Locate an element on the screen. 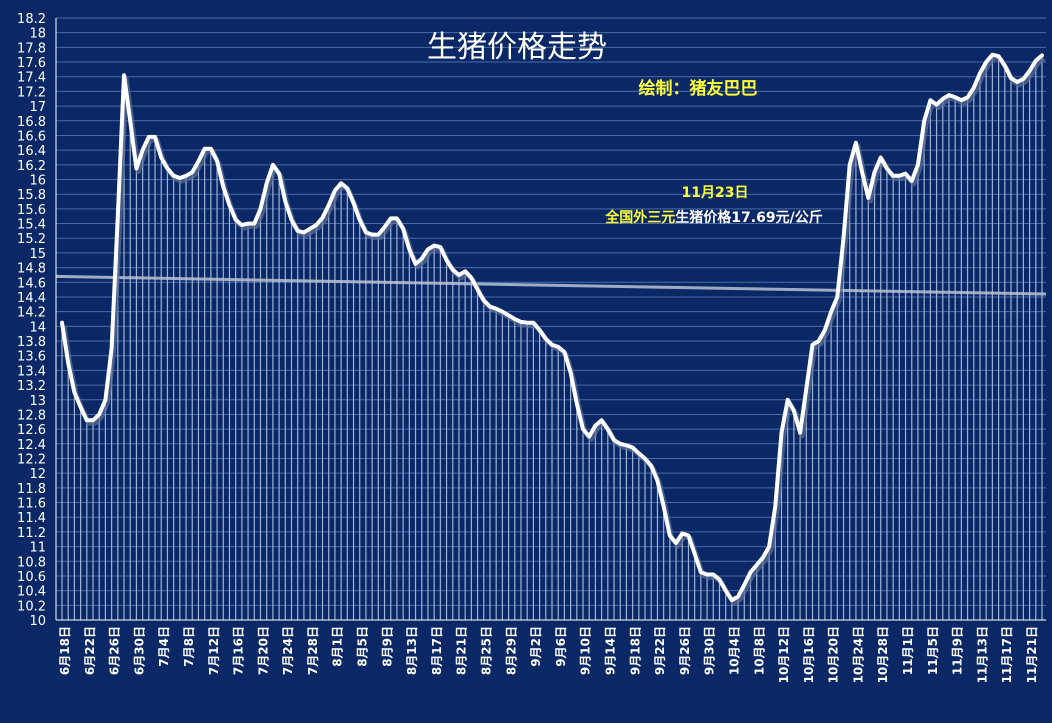 This screenshot has width=1052, height=723. x-tick-label: 9月26日 is located at coordinates (685, 650).